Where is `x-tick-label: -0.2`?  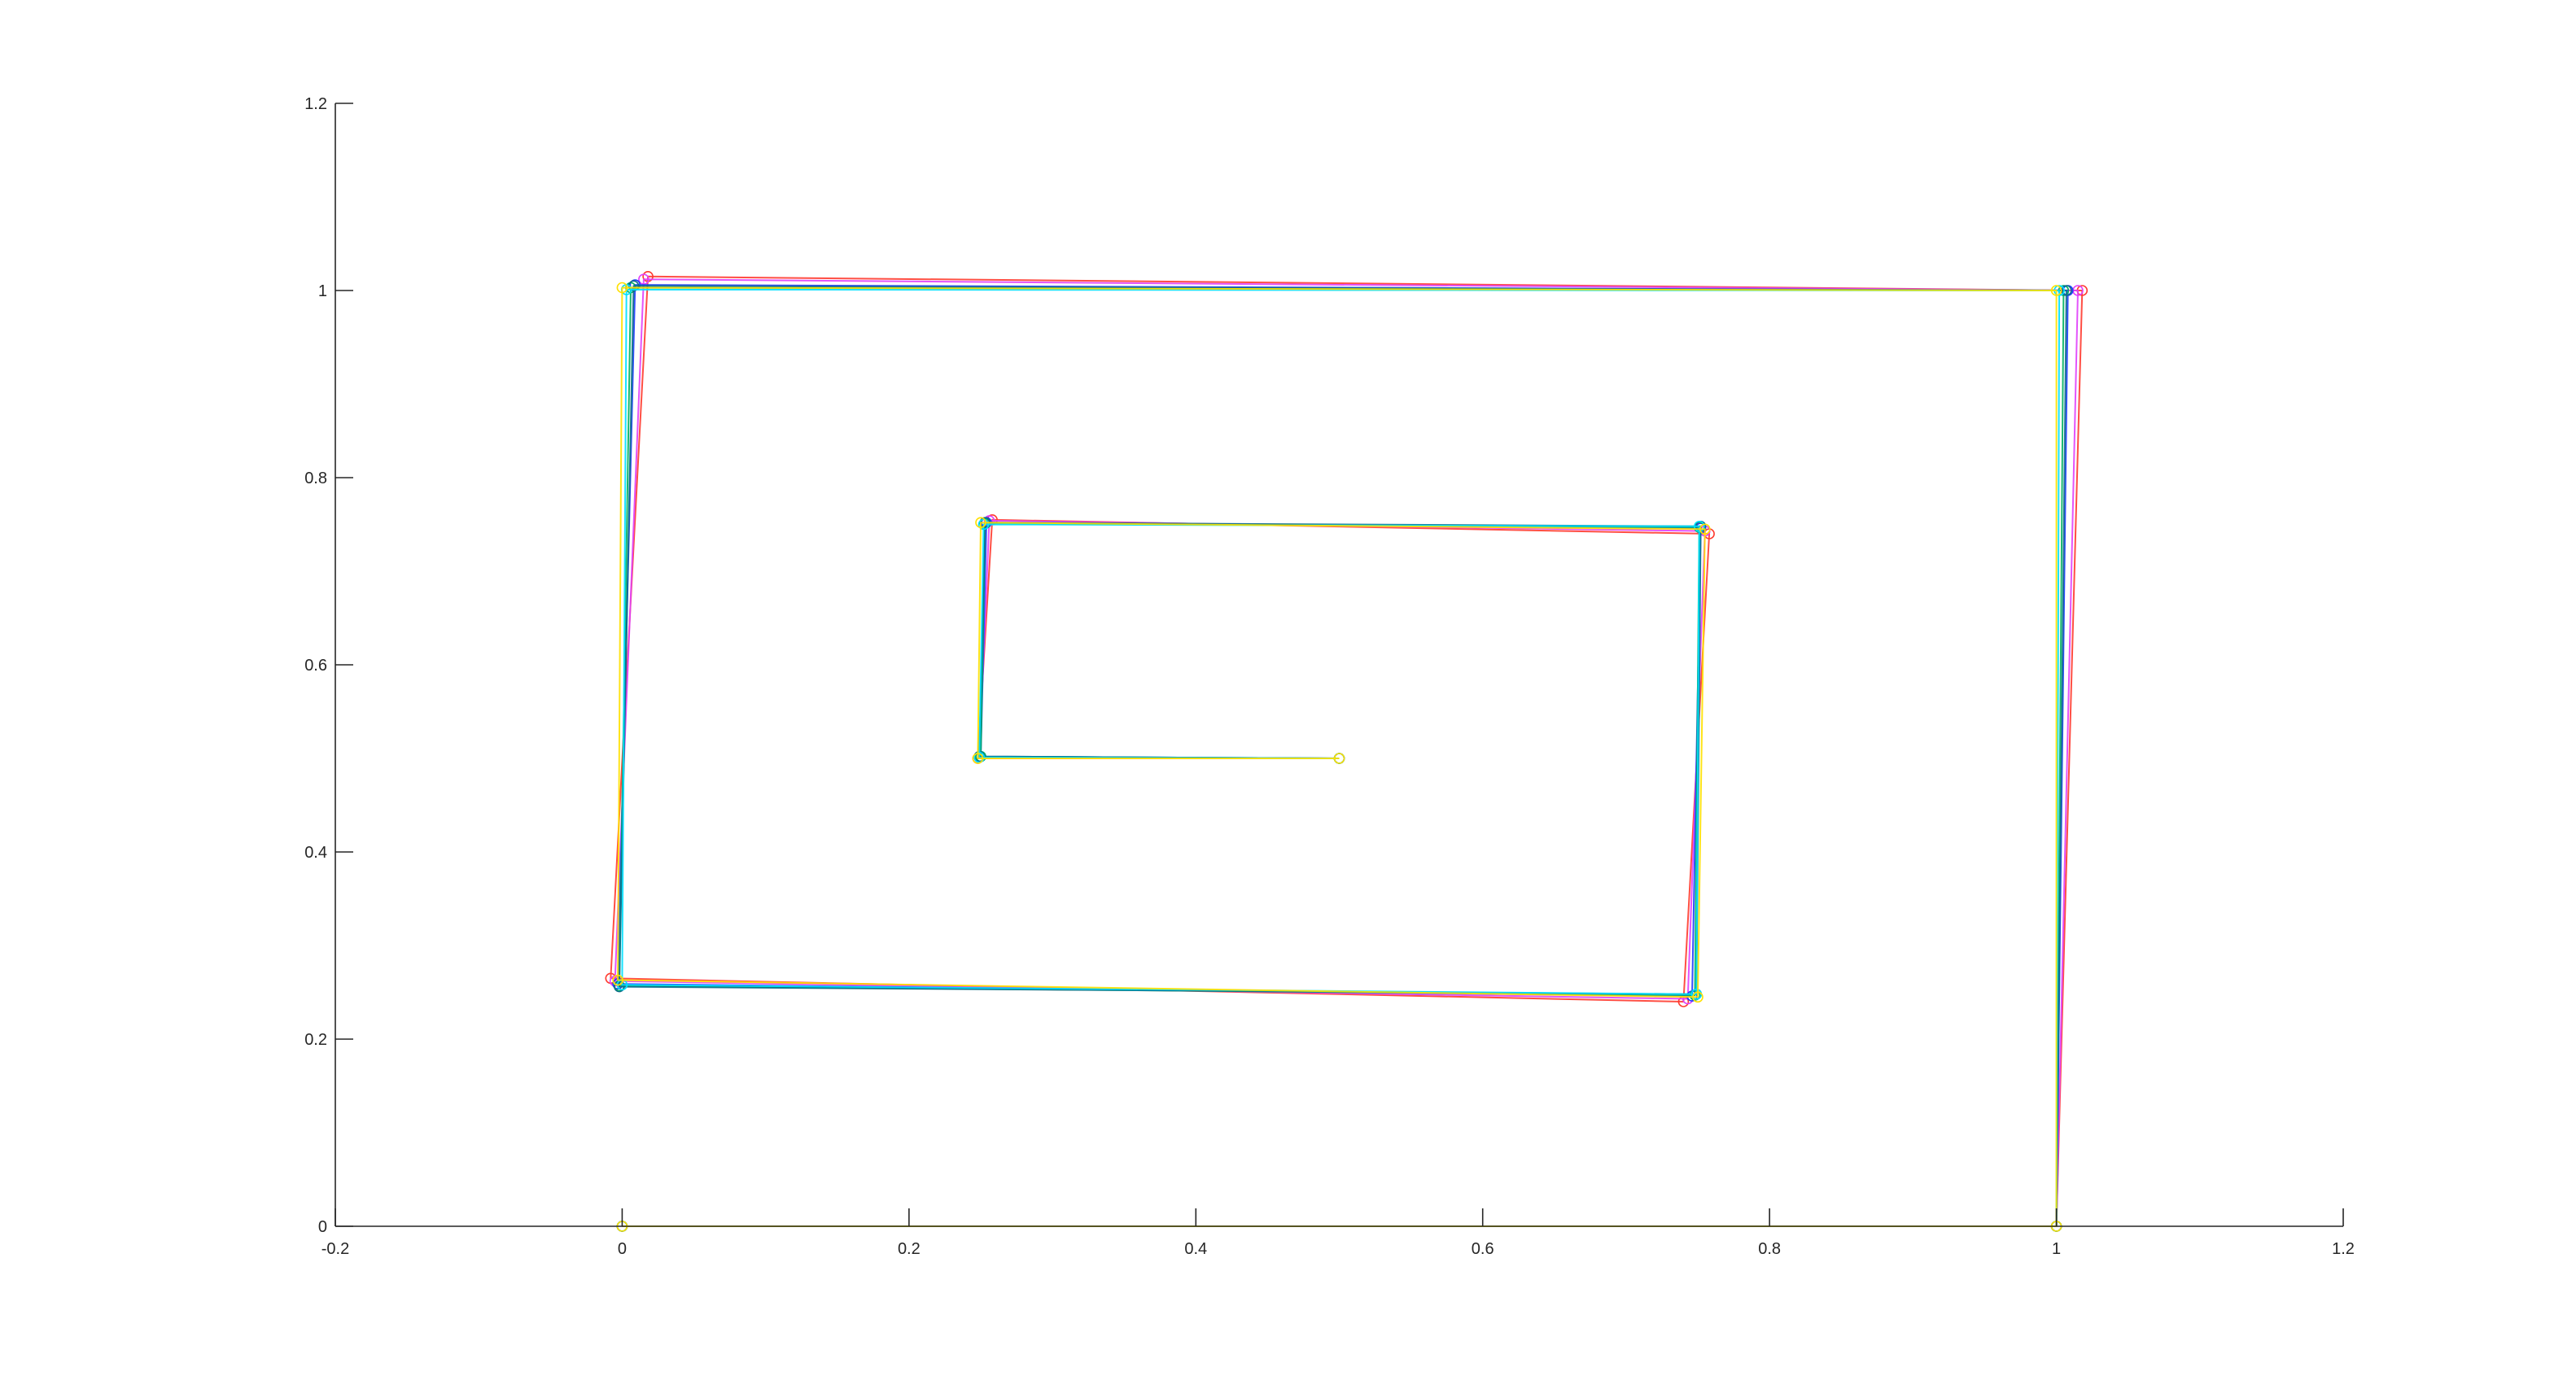
x-tick-label: -0.2 is located at coordinates (335, 1249).